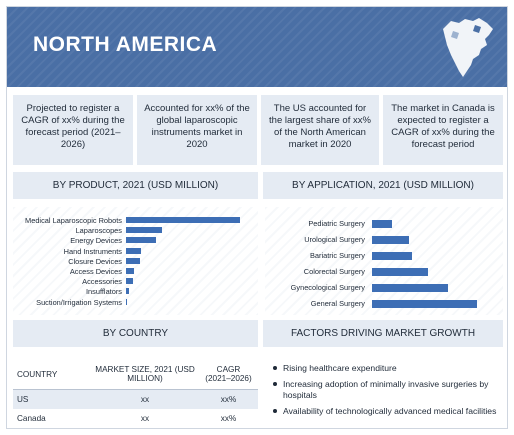  I want to click on category-label: Medical Laparoscopic Robots, so click(73, 220).